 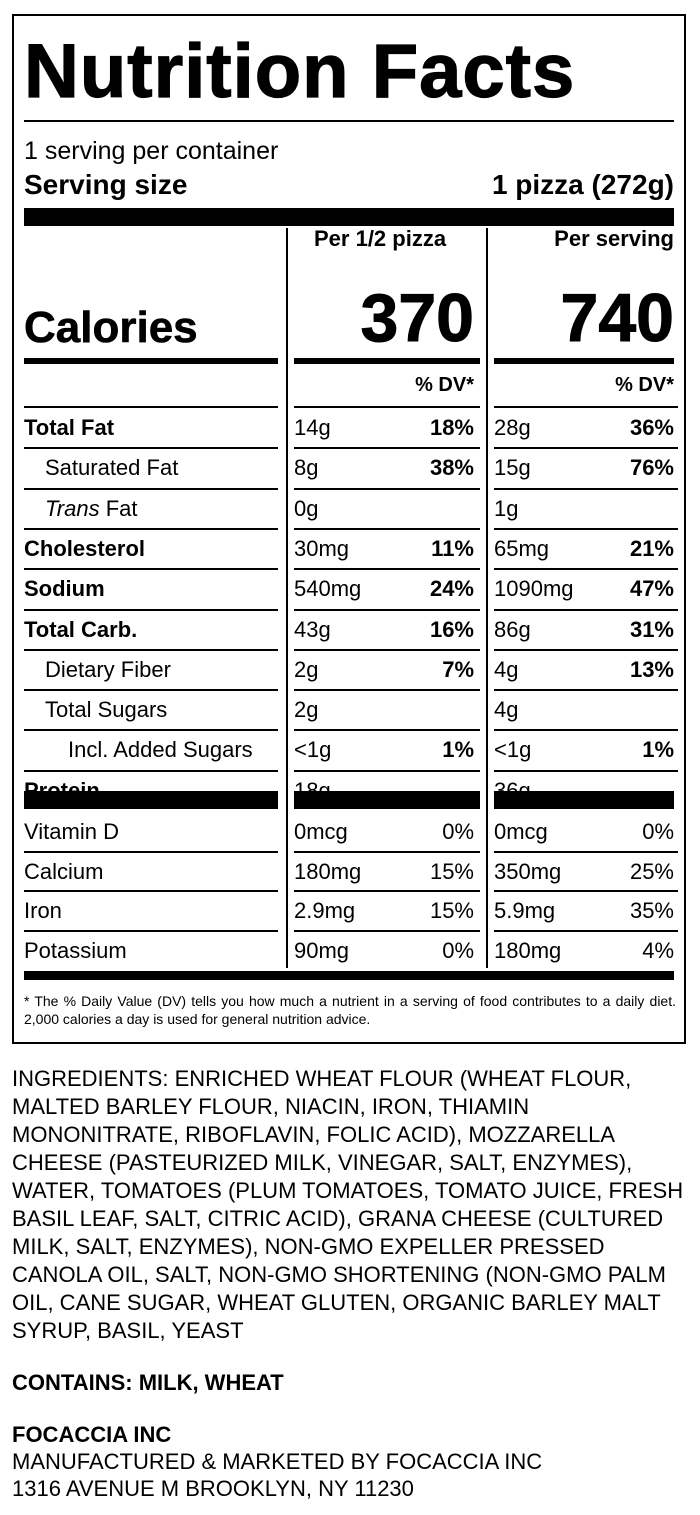 What do you see at coordinates (651, 910) in the screenshot?
I see `dv-col2: 35%` at bounding box center [651, 910].